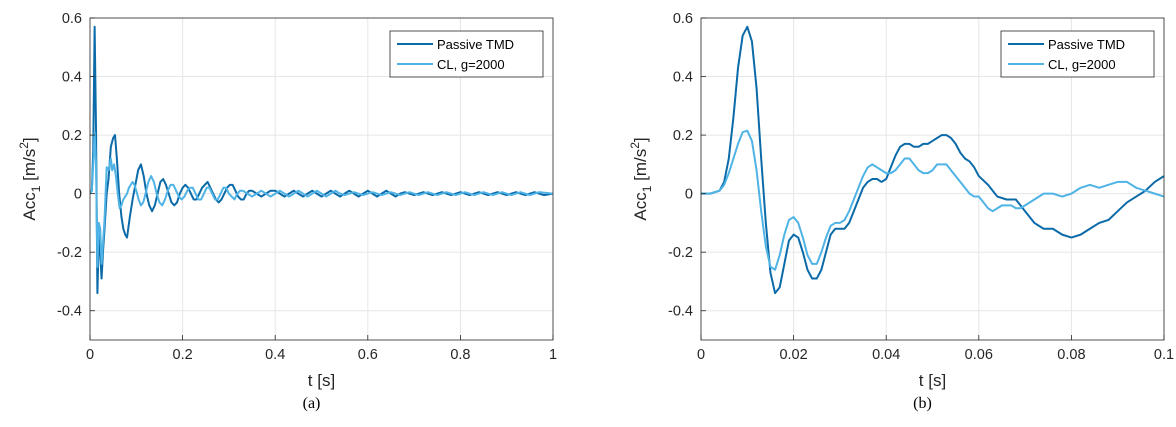 Image resolution: width=1176 pixels, height=427 pixels. What do you see at coordinates (922, 403) in the screenshot?
I see `caption-b: (b)` at bounding box center [922, 403].